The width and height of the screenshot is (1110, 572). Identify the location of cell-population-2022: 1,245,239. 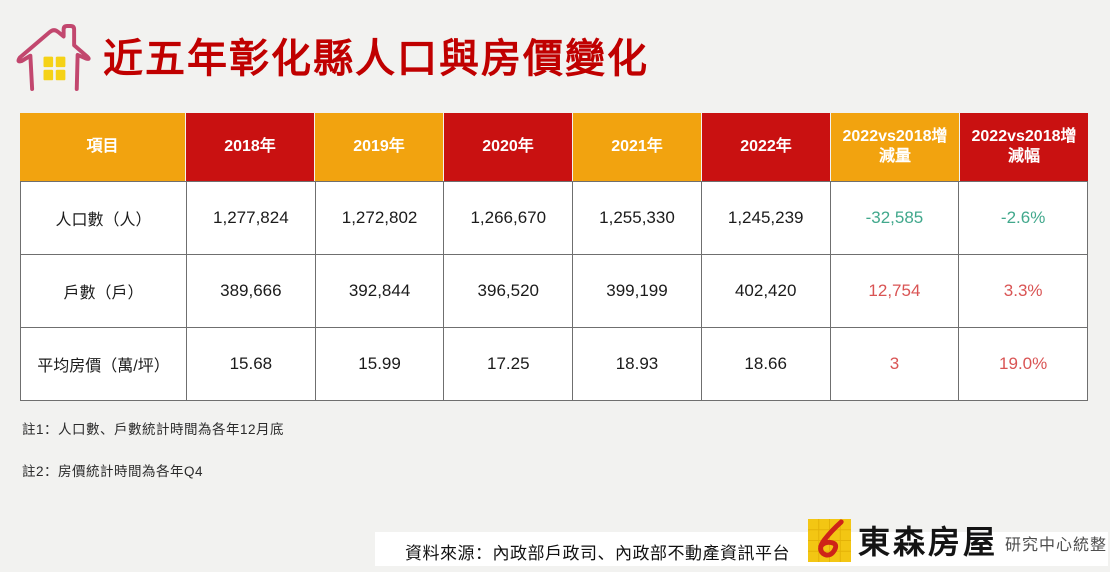
(765, 218).